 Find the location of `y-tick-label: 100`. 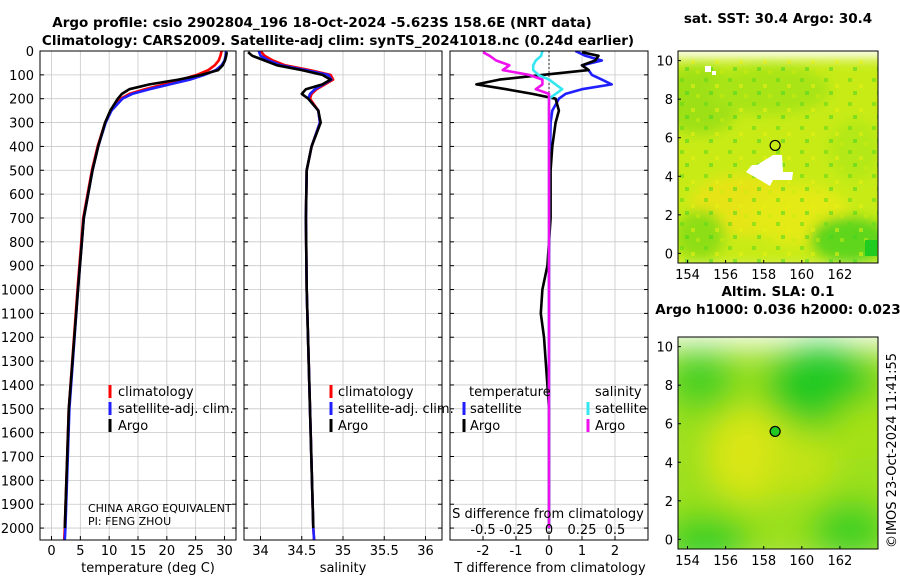

y-tick-label: 100 is located at coordinates (21, 76).